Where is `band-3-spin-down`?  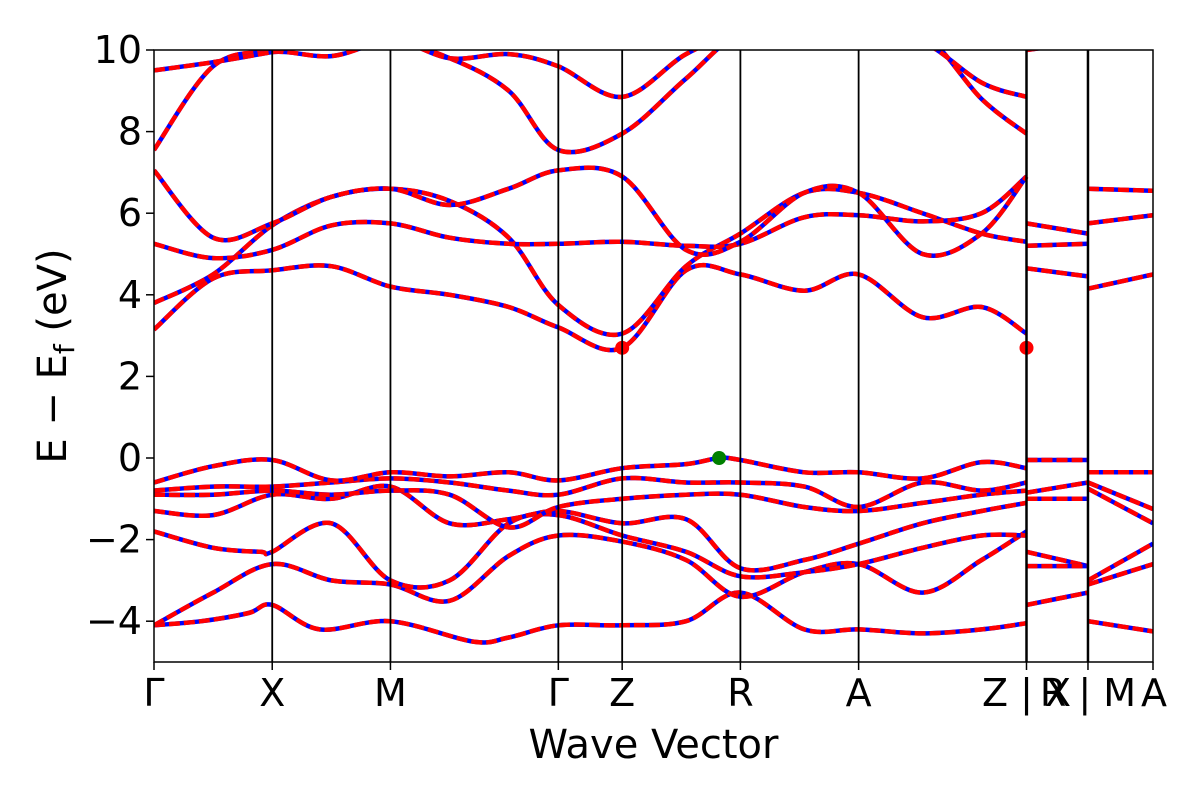 band-3-spin-down is located at coordinates (590, 528).